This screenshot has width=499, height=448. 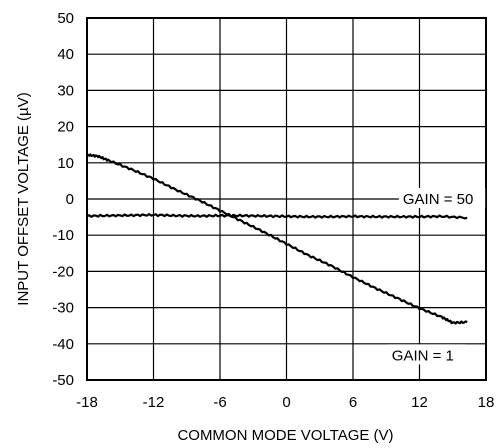 What do you see at coordinates (87, 402) in the screenshot?
I see `x-tick-label: -18` at bounding box center [87, 402].